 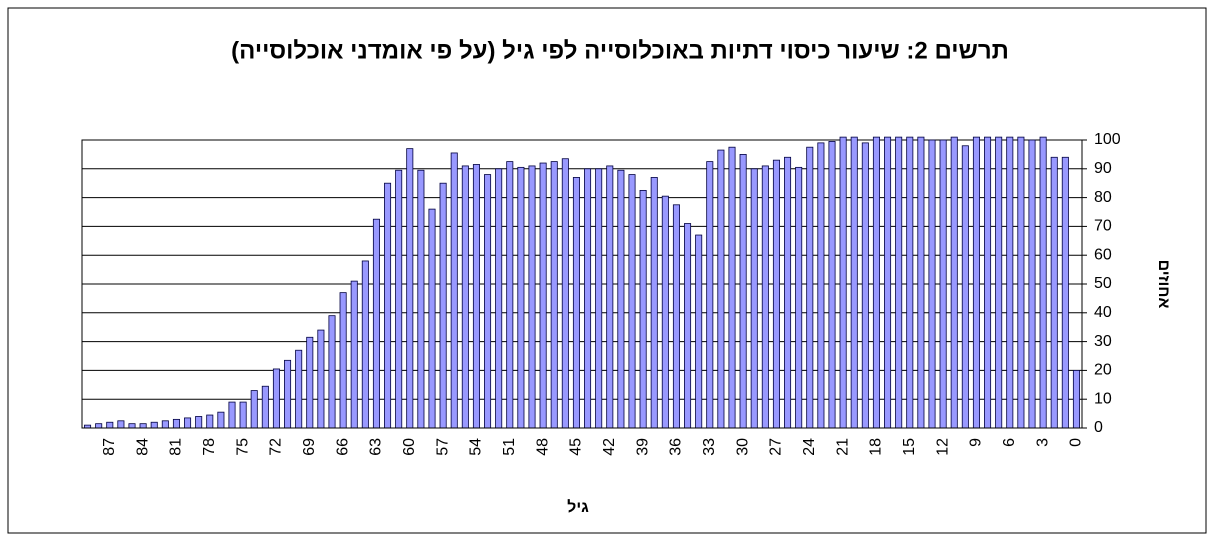 What do you see at coordinates (642, 447) in the screenshot?
I see `x-tick-label: 39` at bounding box center [642, 447].